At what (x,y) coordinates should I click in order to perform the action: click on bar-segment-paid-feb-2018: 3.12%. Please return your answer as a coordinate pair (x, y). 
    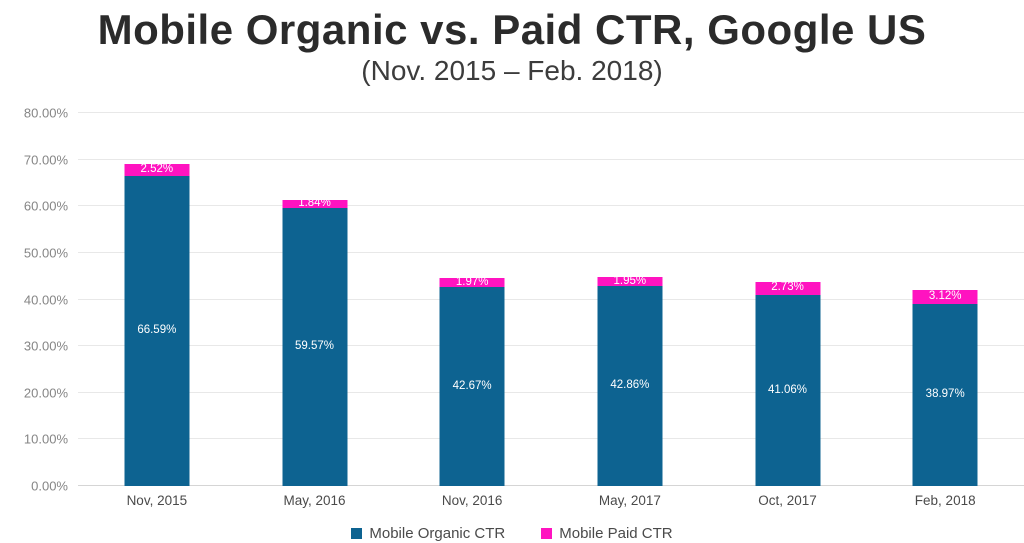
    Looking at the image, I should click on (945, 297).